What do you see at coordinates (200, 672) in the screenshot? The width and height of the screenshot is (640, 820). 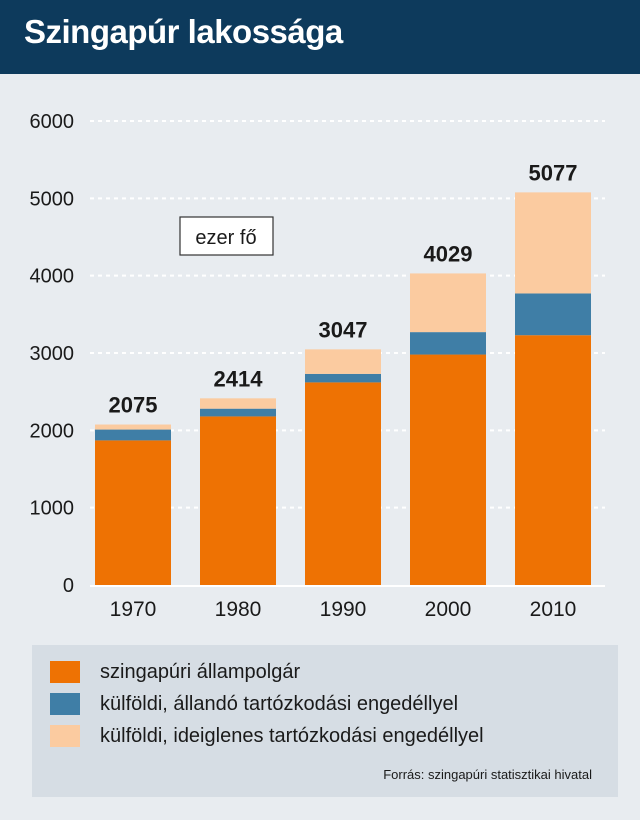 I see `legend-label-citizen: szingapúri állampolgár` at bounding box center [200, 672].